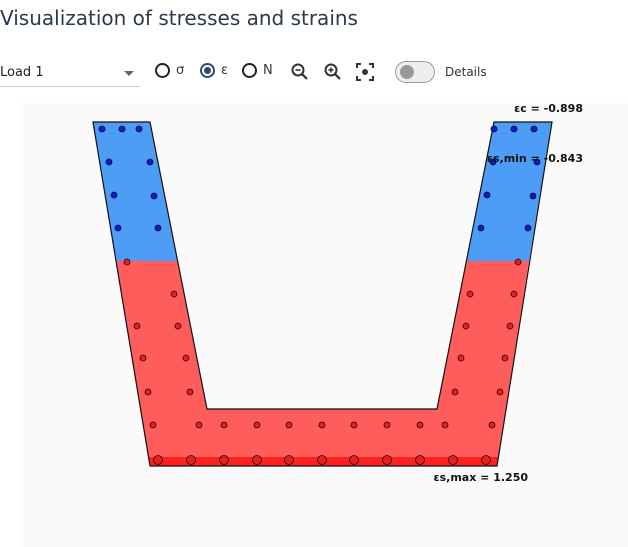 This screenshot has width=628, height=547. I want to click on radio-label: ε, so click(225, 70).